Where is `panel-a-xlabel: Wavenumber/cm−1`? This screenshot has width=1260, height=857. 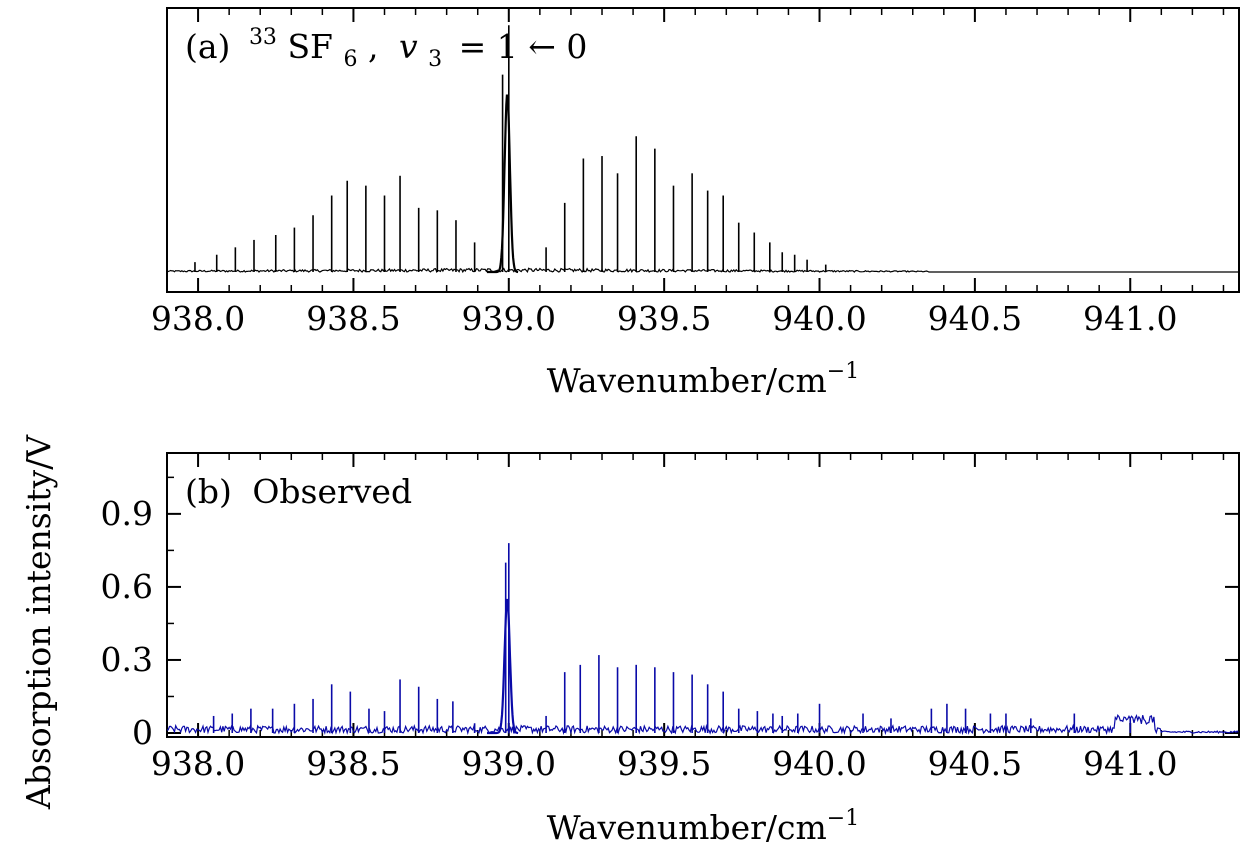 panel-a-xlabel: Wavenumber/cm−1 is located at coordinates (703, 379).